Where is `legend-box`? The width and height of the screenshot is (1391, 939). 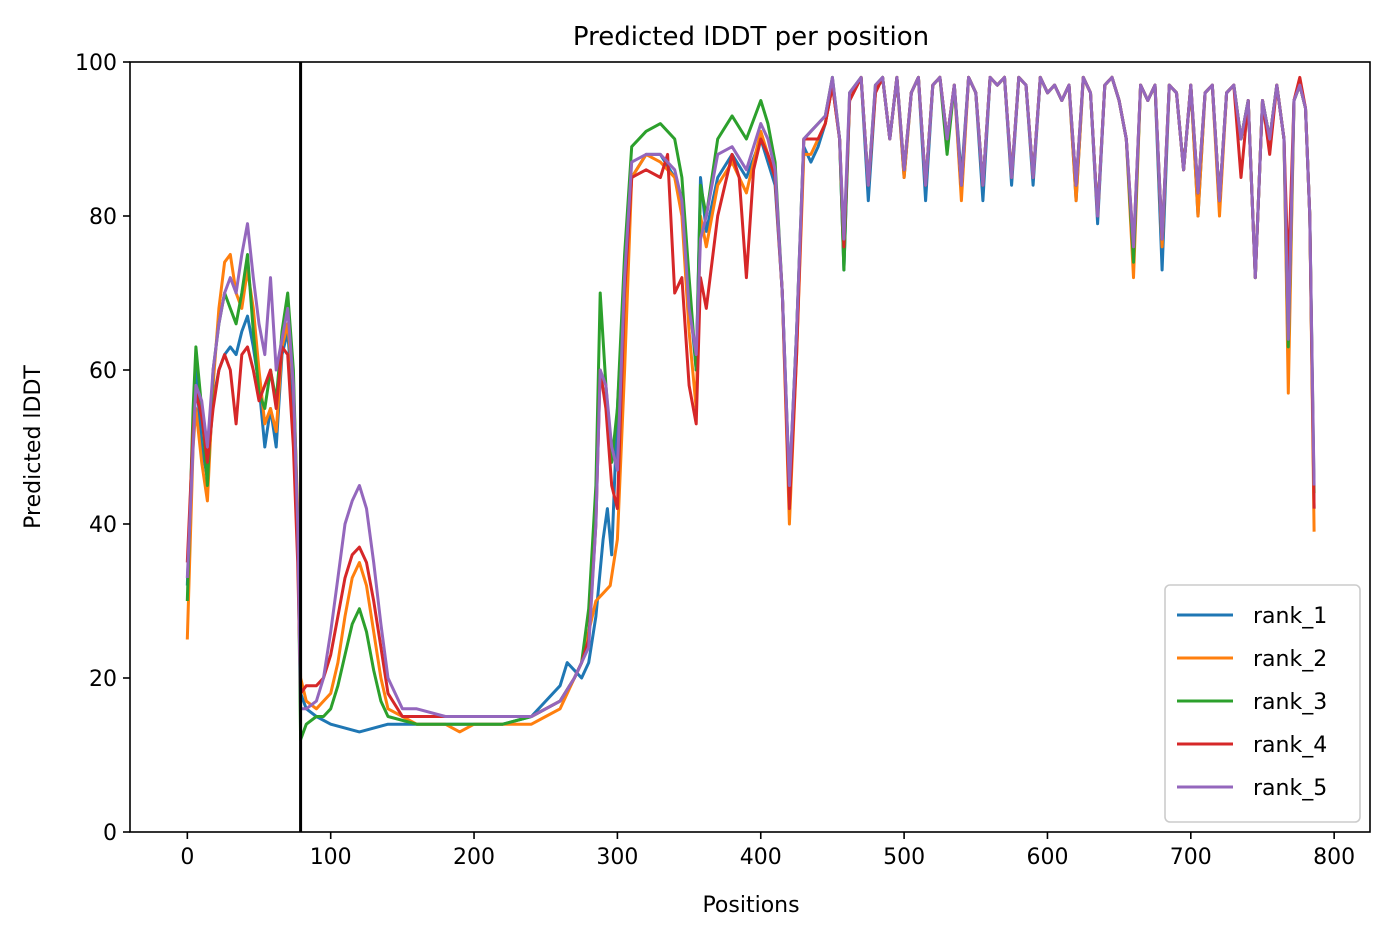
legend-box is located at coordinates (1262, 703).